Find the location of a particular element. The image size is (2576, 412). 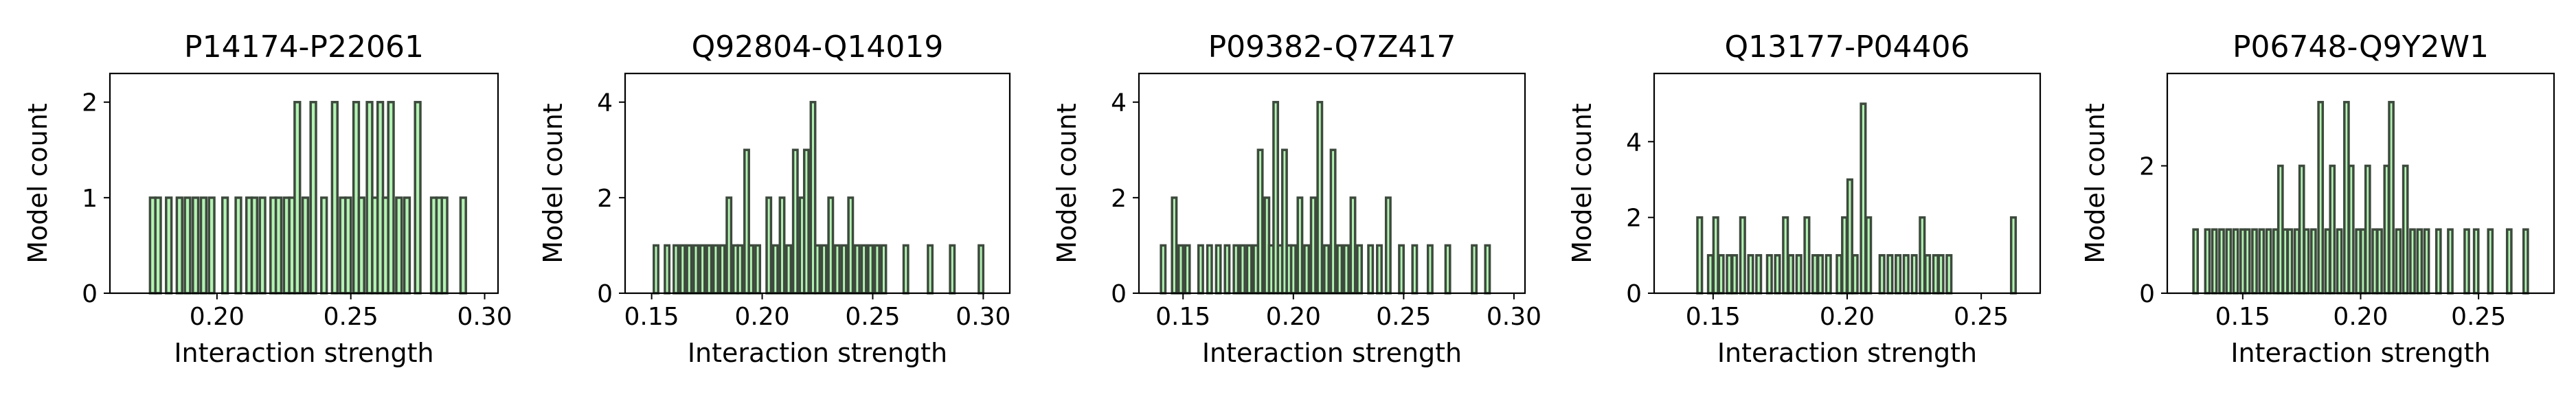

panel-title: P14174-P22061 is located at coordinates (304, 47).